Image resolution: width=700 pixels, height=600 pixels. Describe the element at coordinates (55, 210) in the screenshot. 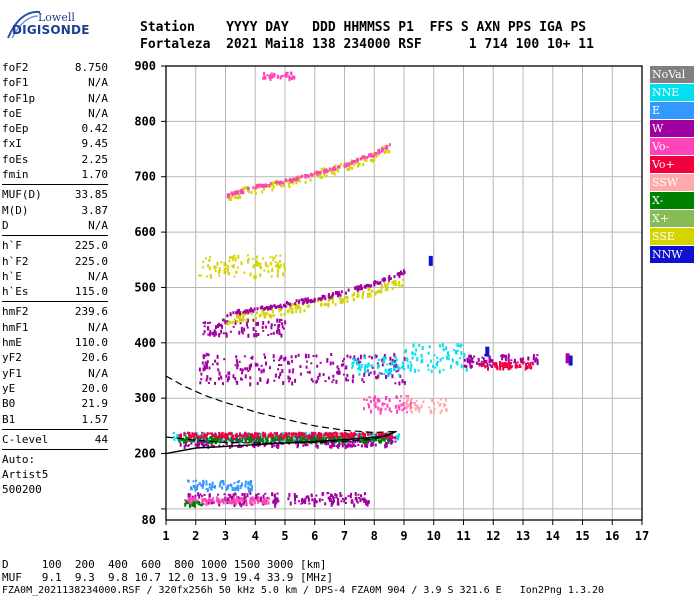

I see `param-row: M(D) 3.87` at that location.